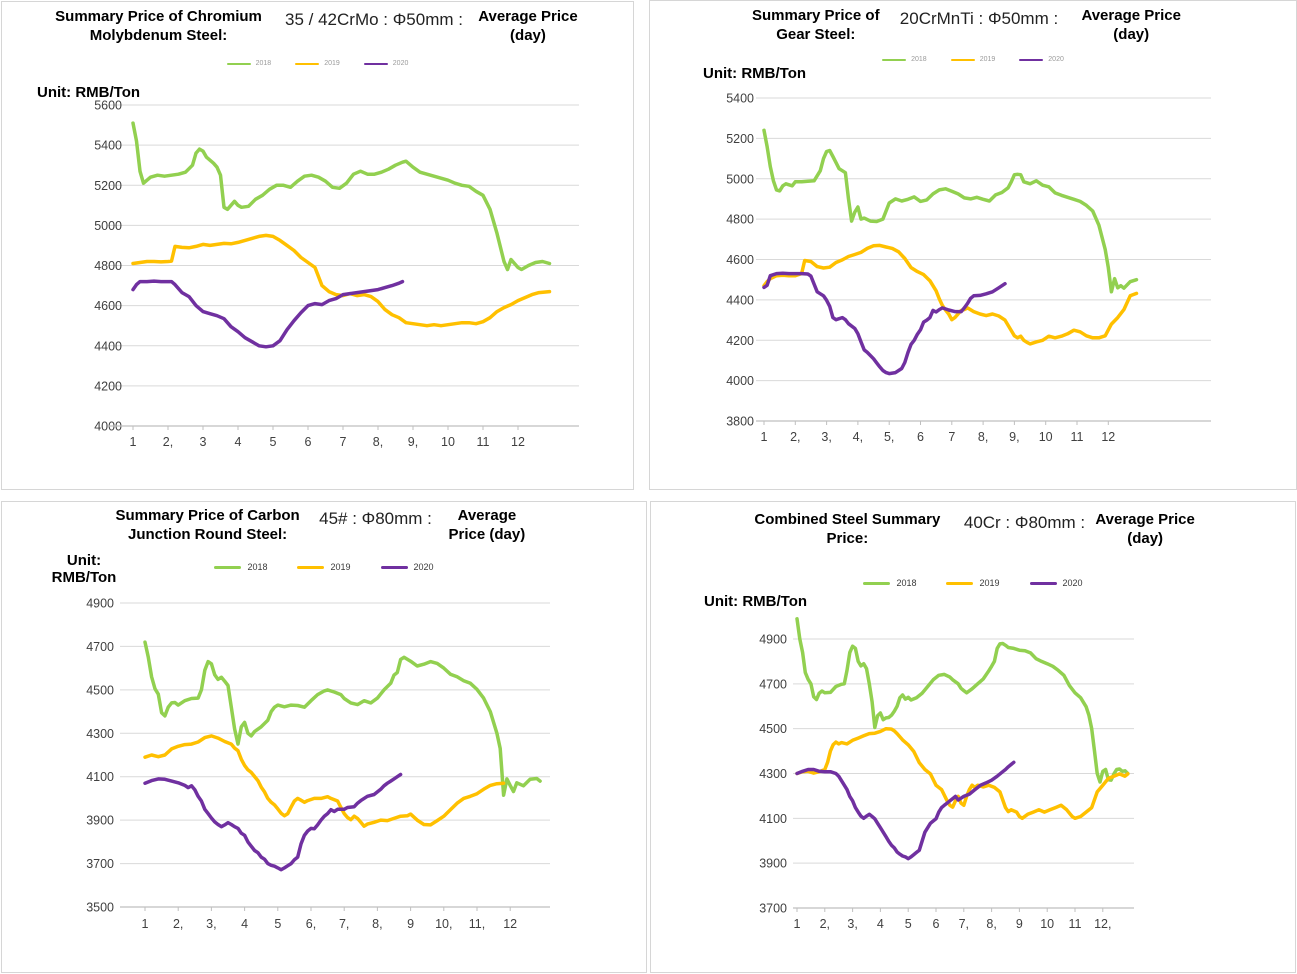 The image size is (1297, 974). I want to click on y-axis-tick-label: 4800, so click(740, 220).